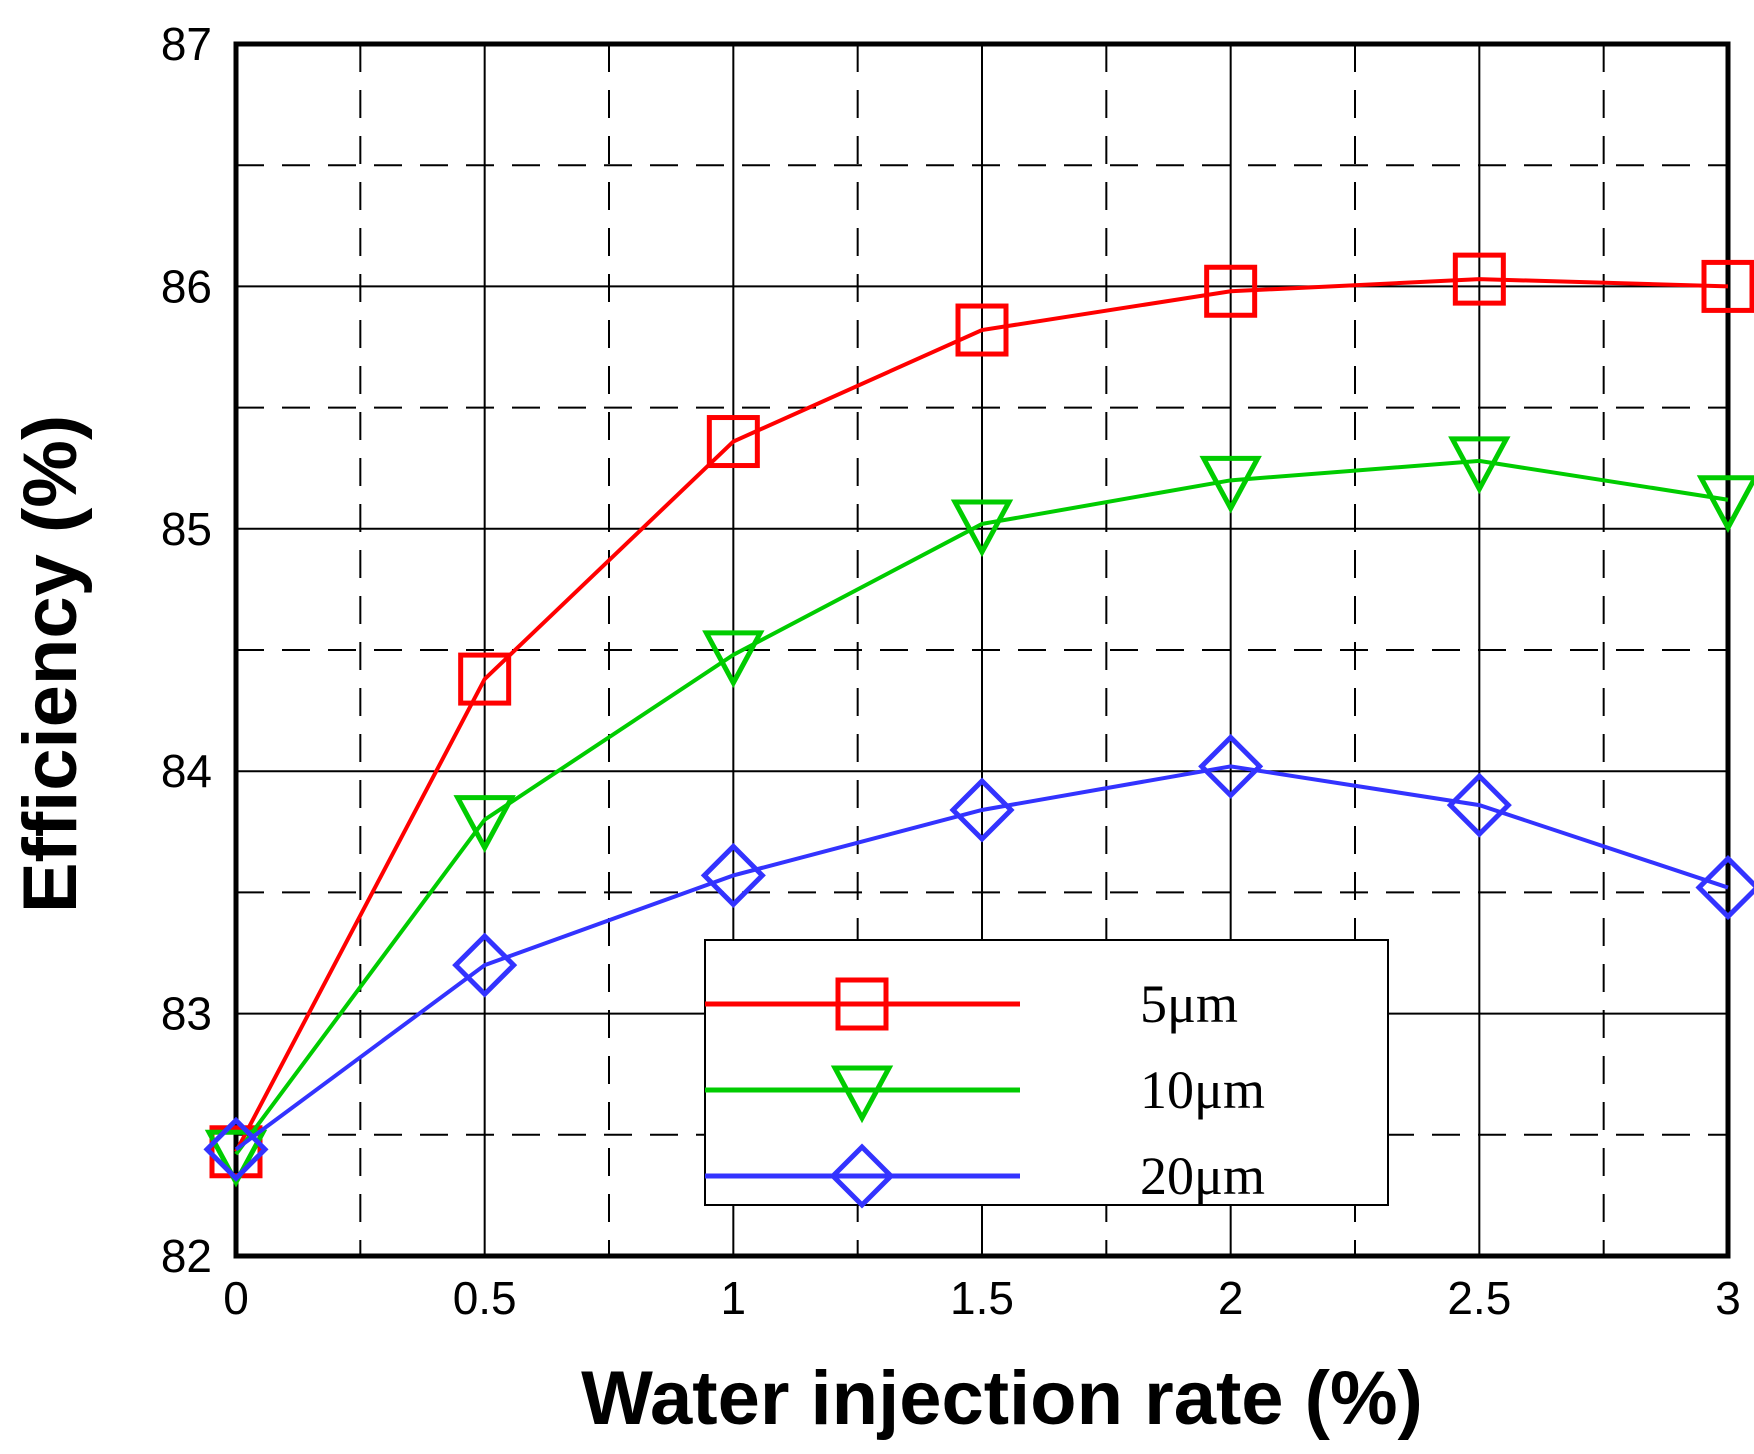 This screenshot has height=1454, width=1754. I want to click on y-tick-label: 83, so click(186, 1014).